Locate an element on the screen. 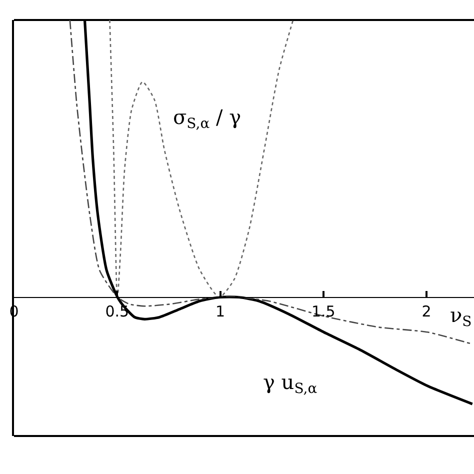 This screenshot has height=474, width=474. annotation: σ$_{S,α}$ / γ is located at coordinates (207, 118).